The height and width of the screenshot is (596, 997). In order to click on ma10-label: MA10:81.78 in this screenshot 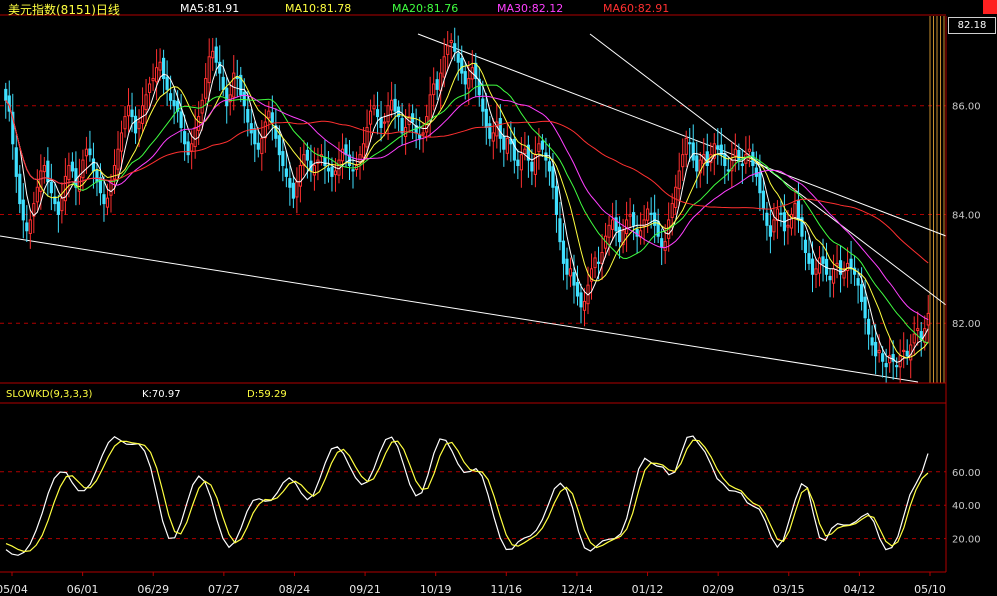, I will do `click(318, 8)`.